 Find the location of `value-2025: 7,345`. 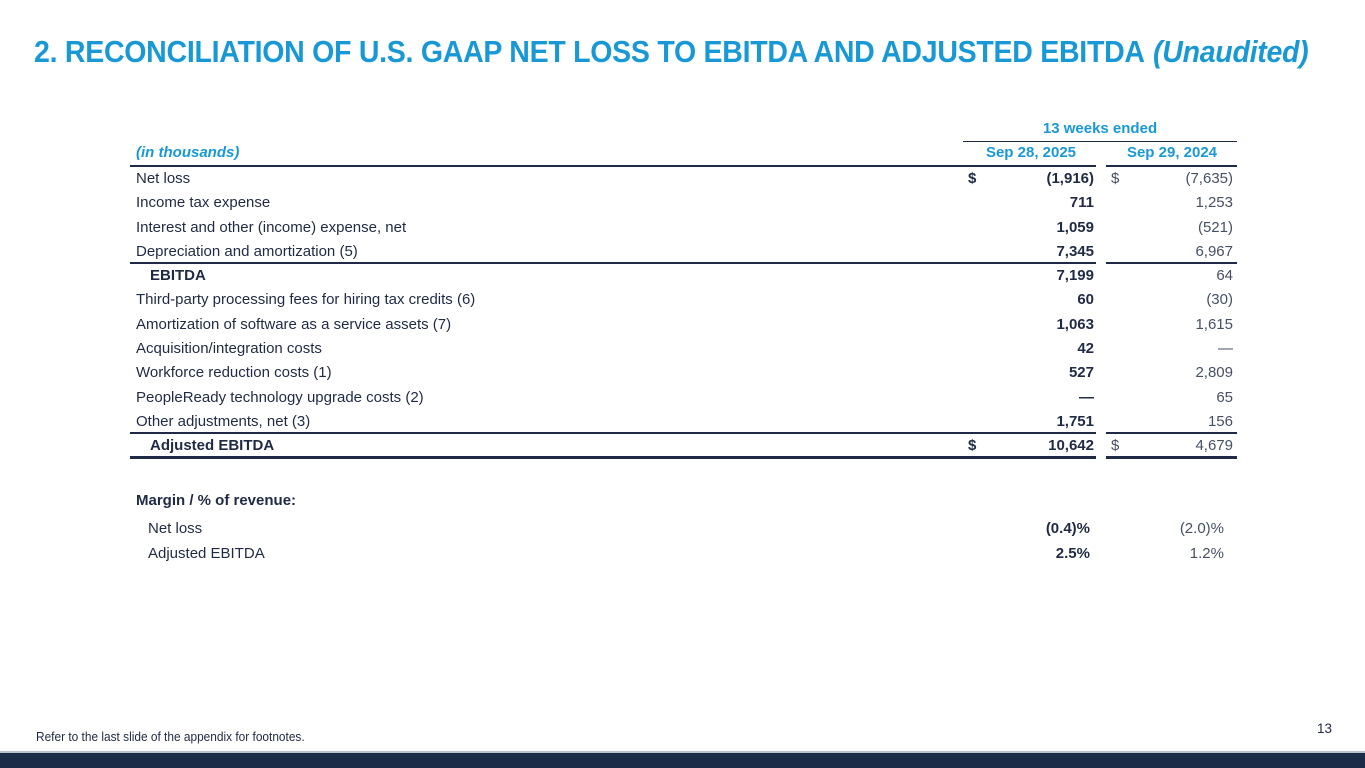

value-2025: 7,345 is located at coordinates (1075, 251).